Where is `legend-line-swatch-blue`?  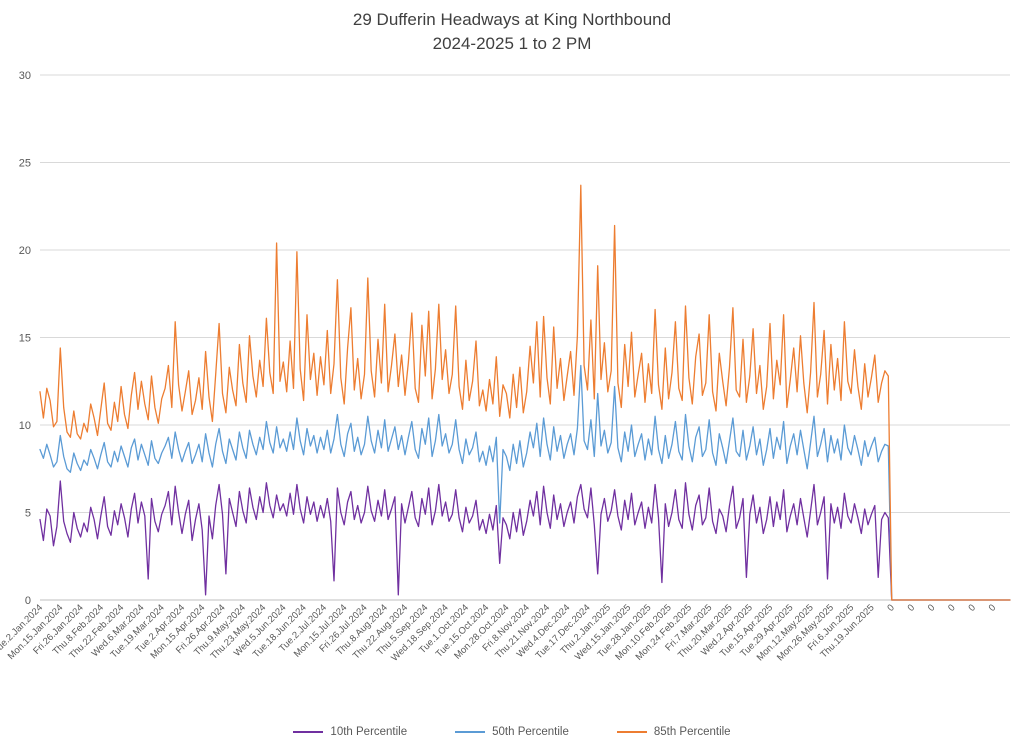 legend-line-swatch-blue is located at coordinates (470, 732).